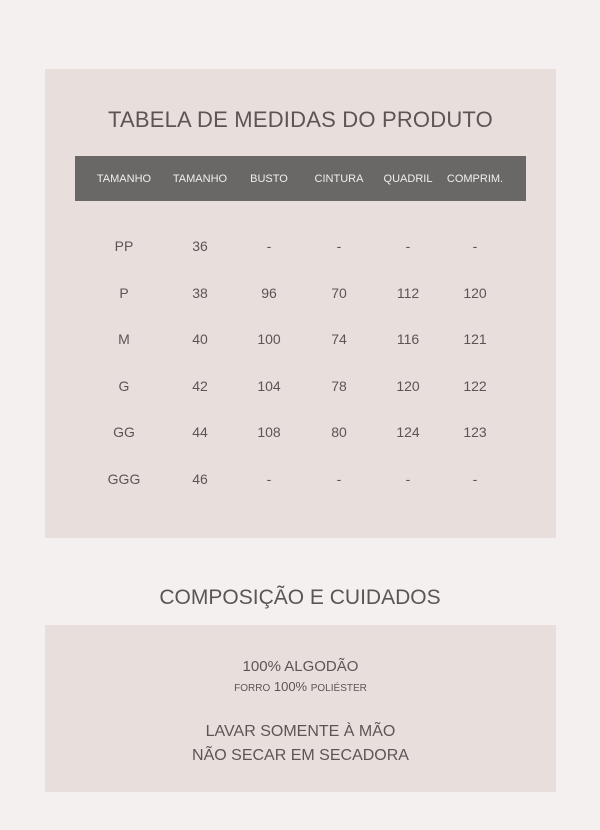  What do you see at coordinates (408, 292) in the screenshot?
I see `table-cell: 112` at bounding box center [408, 292].